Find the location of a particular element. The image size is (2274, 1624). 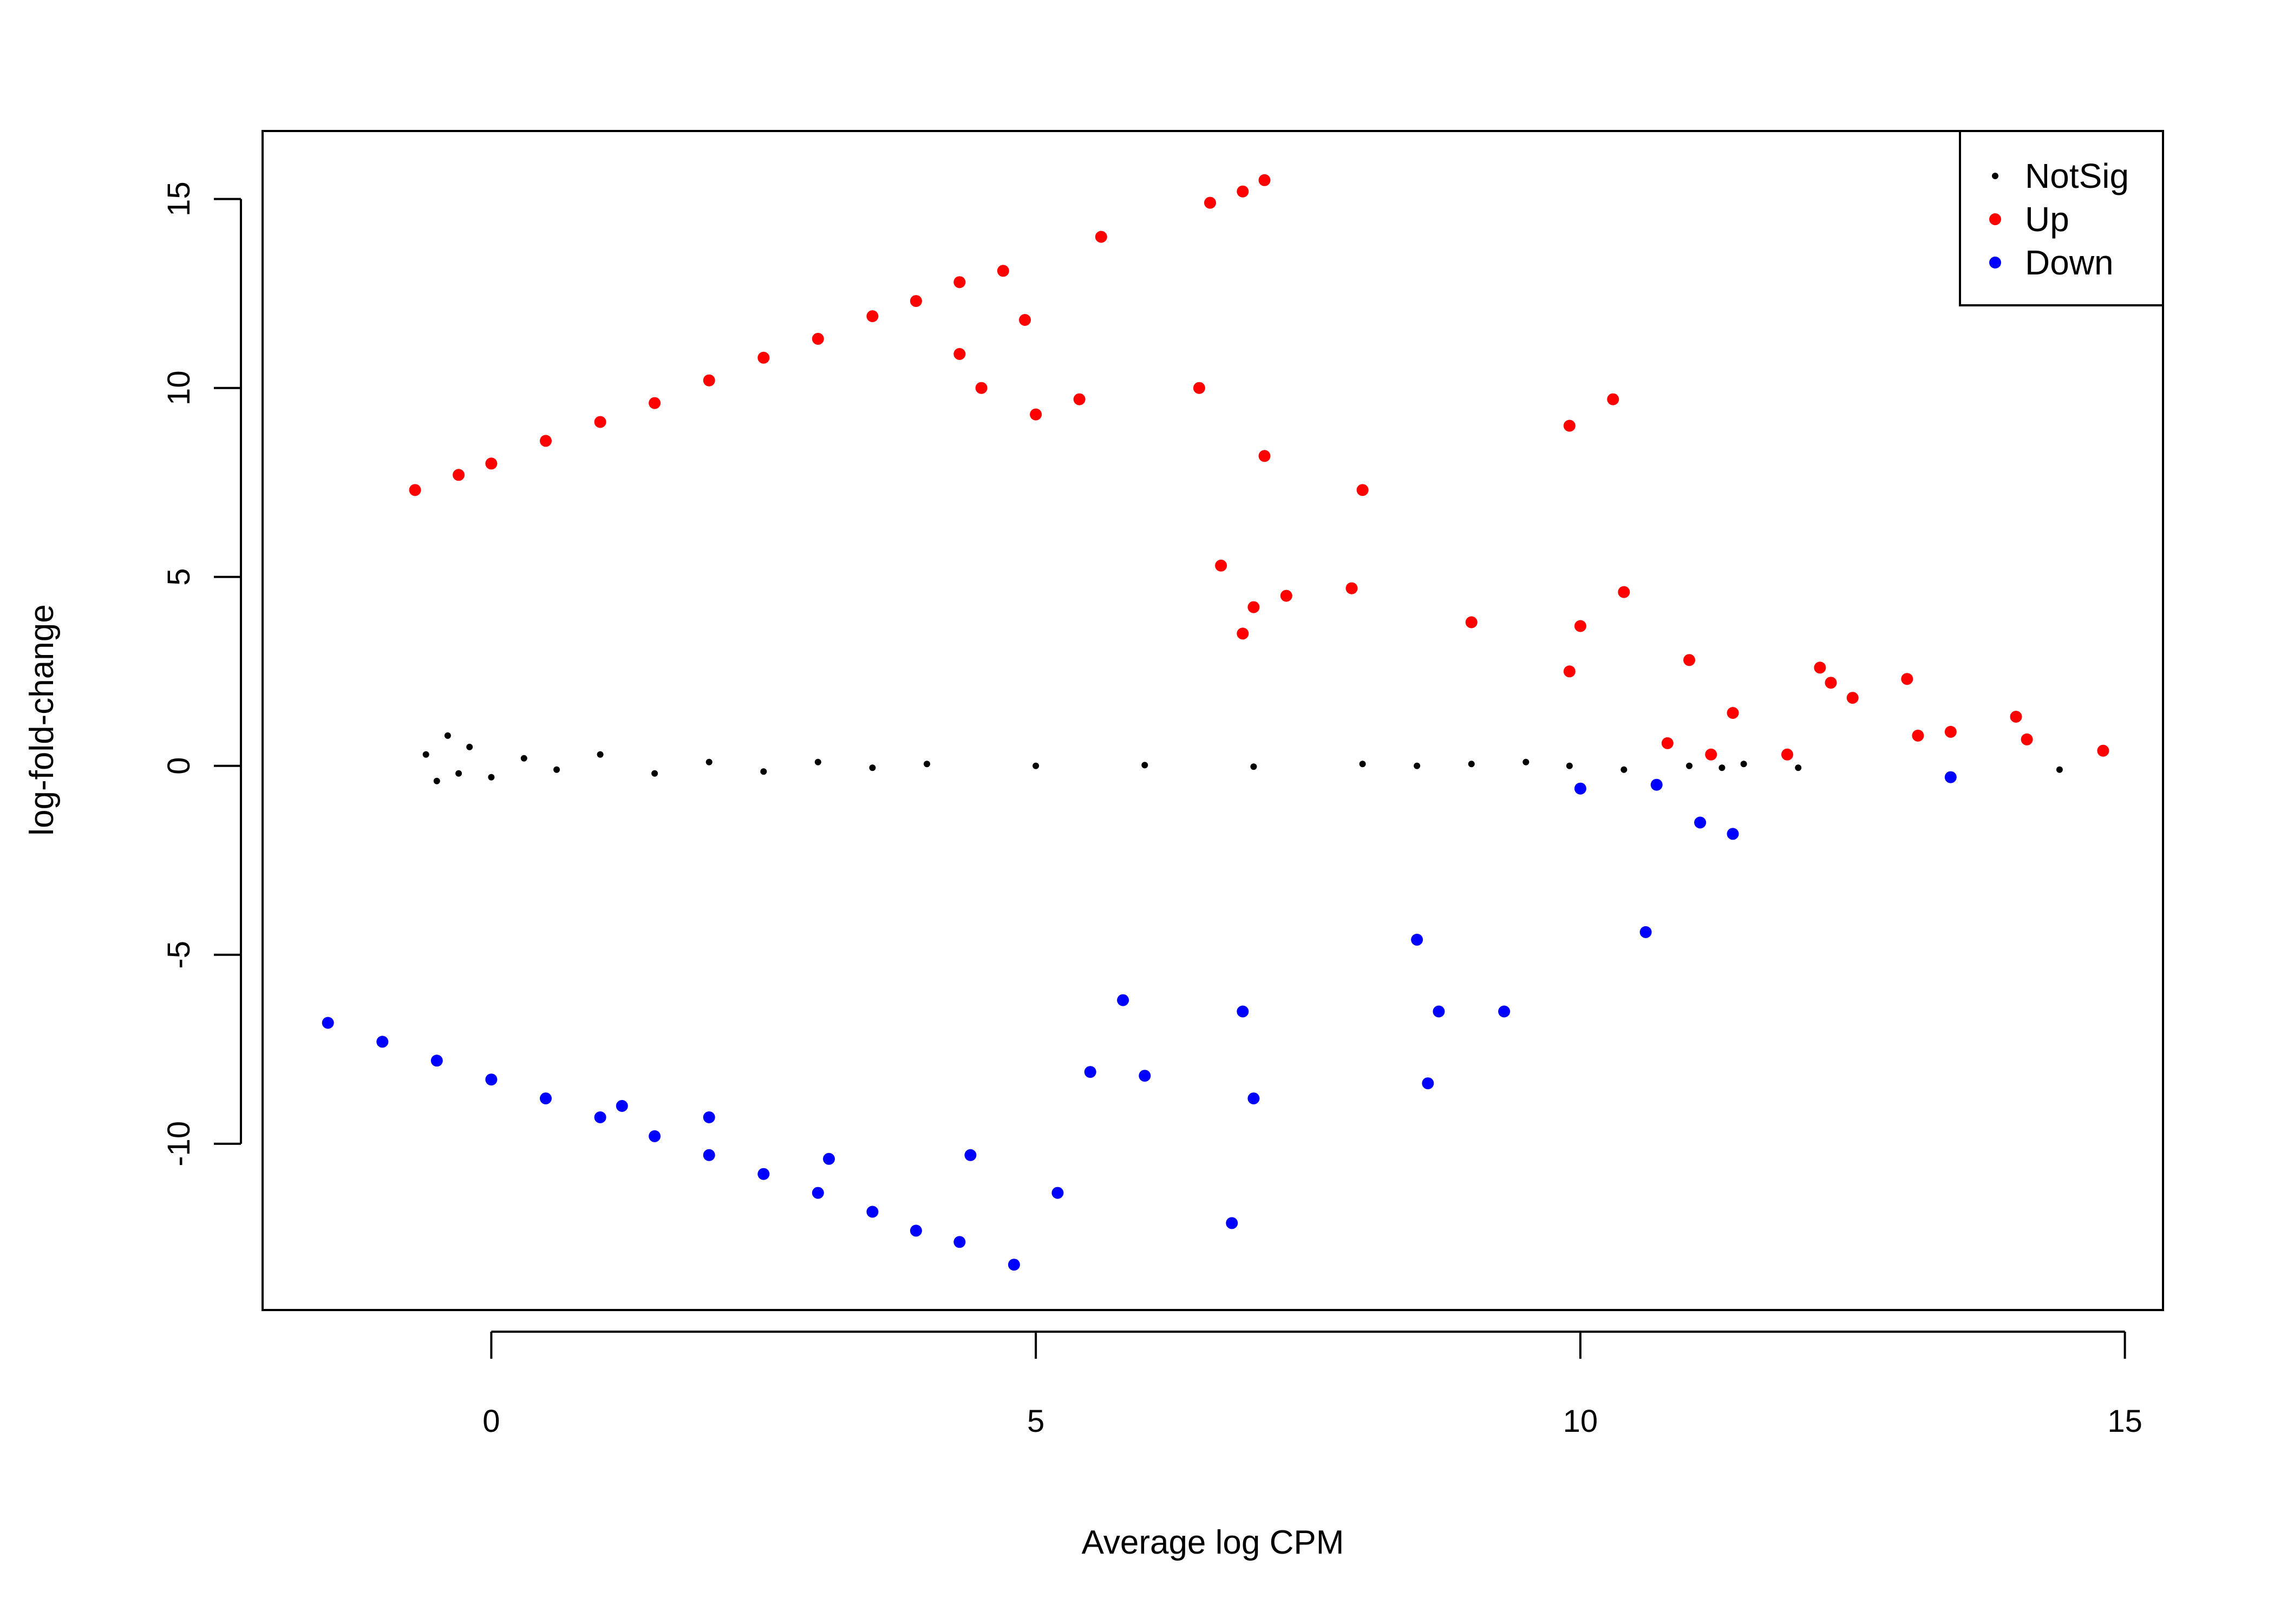

y-tick-label-0: -10 is located at coordinates (179, 1144).